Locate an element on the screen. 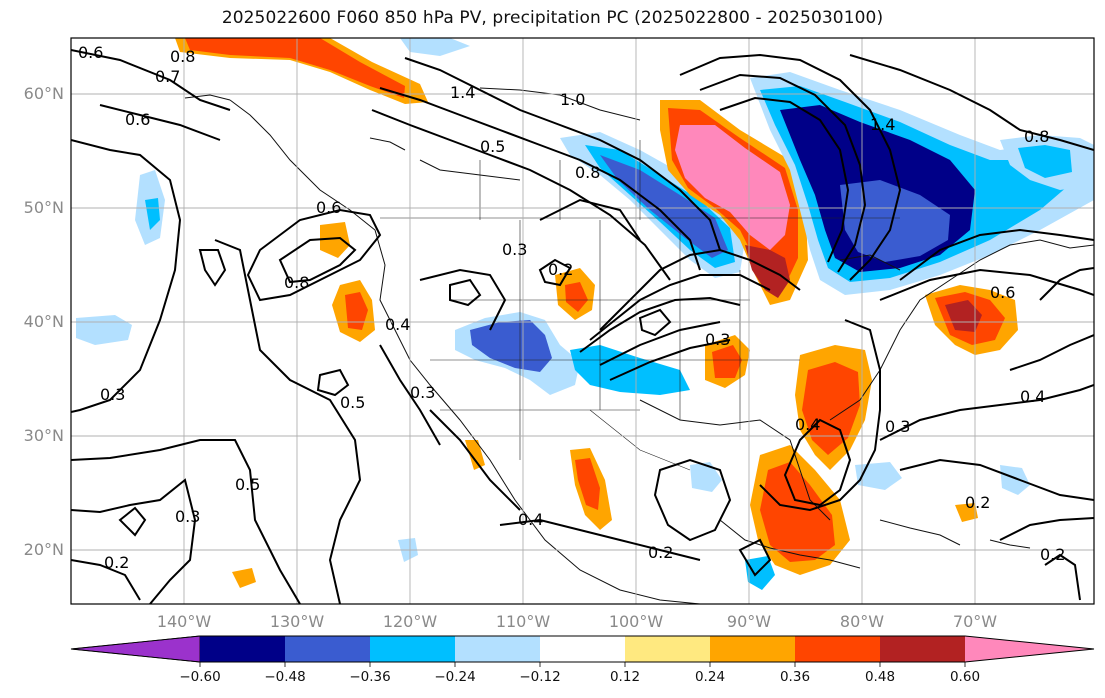 This screenshot has width=1105, height=698. contour-label: 1.0 is located at coordinates (572, 99).